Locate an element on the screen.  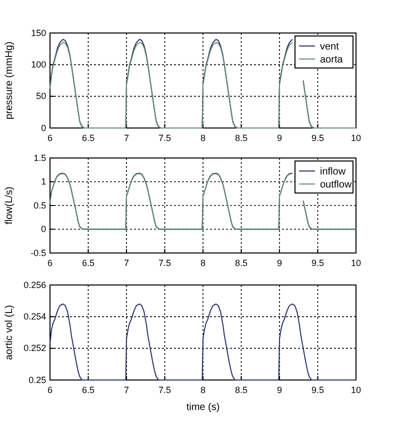
y-tick-label: 50 is located at coordinates (41, 96).